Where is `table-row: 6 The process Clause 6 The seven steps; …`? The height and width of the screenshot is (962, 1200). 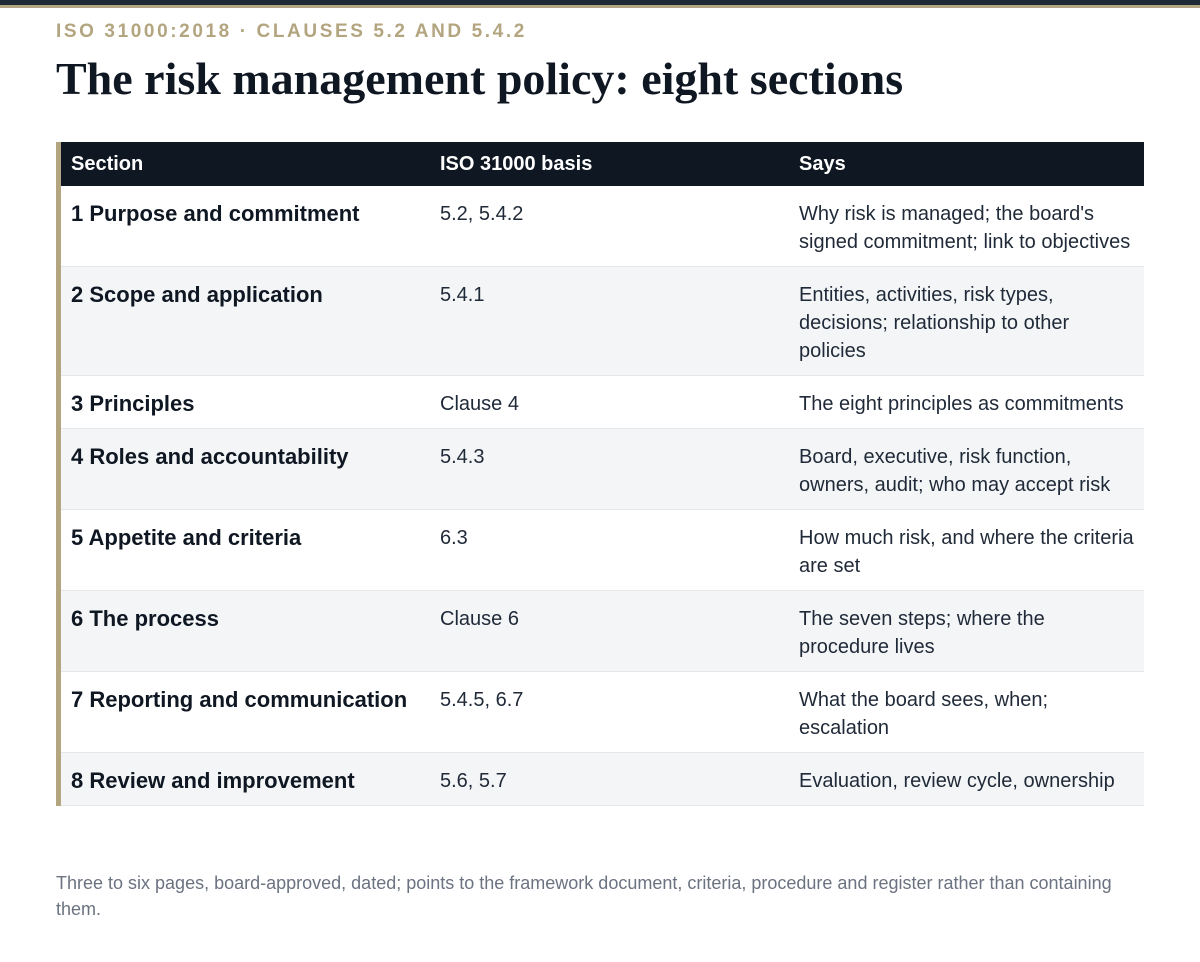
table-row: 6 The process Clause 6 The seven steps; … is located at coordinates (602, 631).